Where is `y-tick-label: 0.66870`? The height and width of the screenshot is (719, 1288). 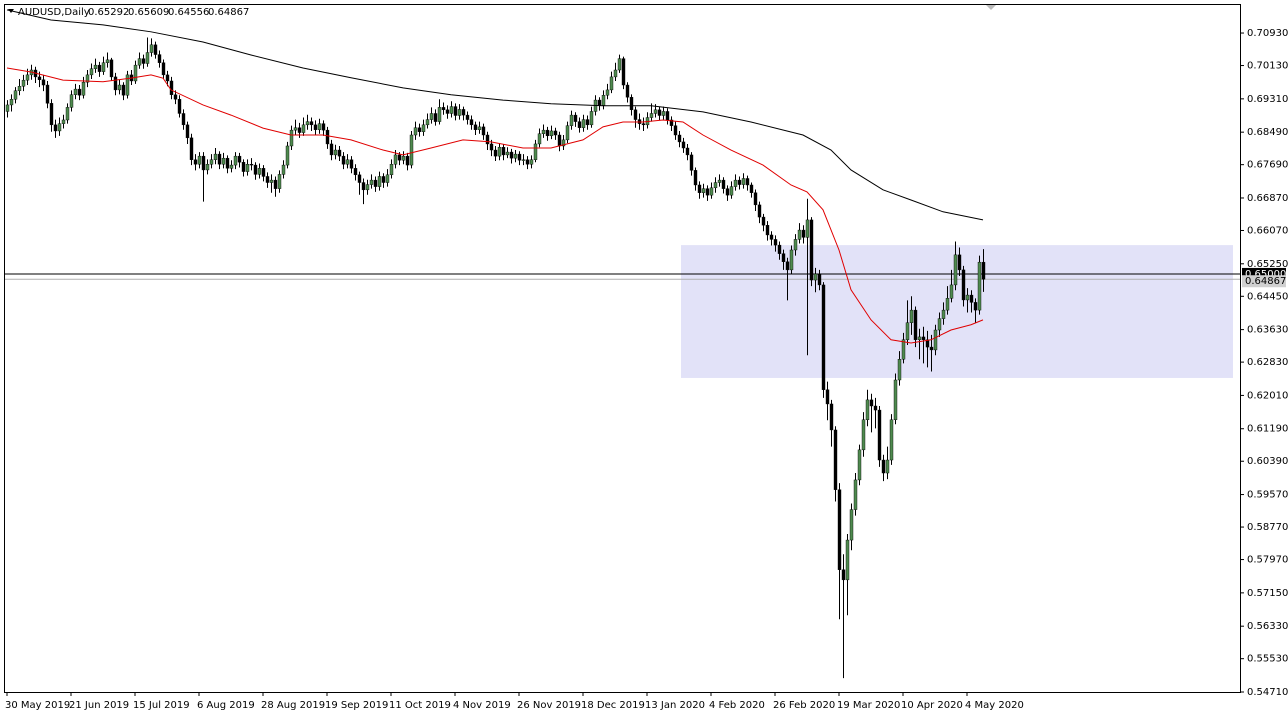
y-tick-label: 0.66870 is located at coordinates (1267, 198).